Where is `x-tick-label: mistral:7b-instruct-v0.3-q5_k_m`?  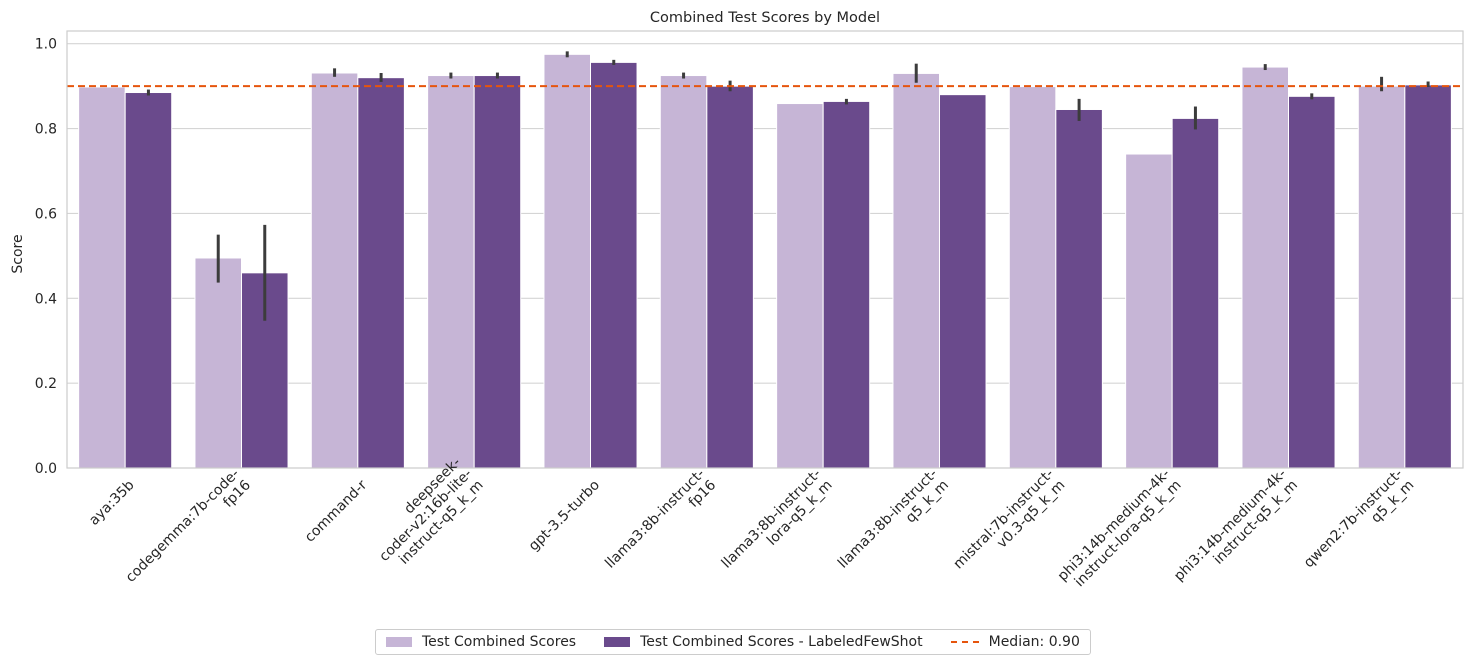 x-tick-label: mistral:7b-instruct-v0.3-q5_k_m is located at coordinates (1010, 525).